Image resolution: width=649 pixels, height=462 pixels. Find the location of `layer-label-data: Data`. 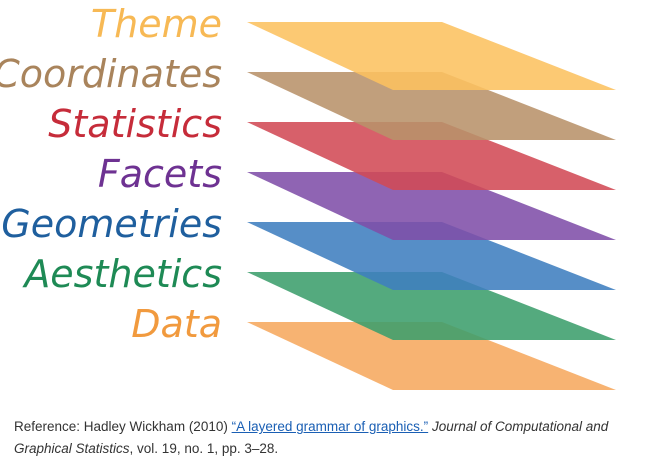

layer-label-data: Data is located at coordinates (176, 324).